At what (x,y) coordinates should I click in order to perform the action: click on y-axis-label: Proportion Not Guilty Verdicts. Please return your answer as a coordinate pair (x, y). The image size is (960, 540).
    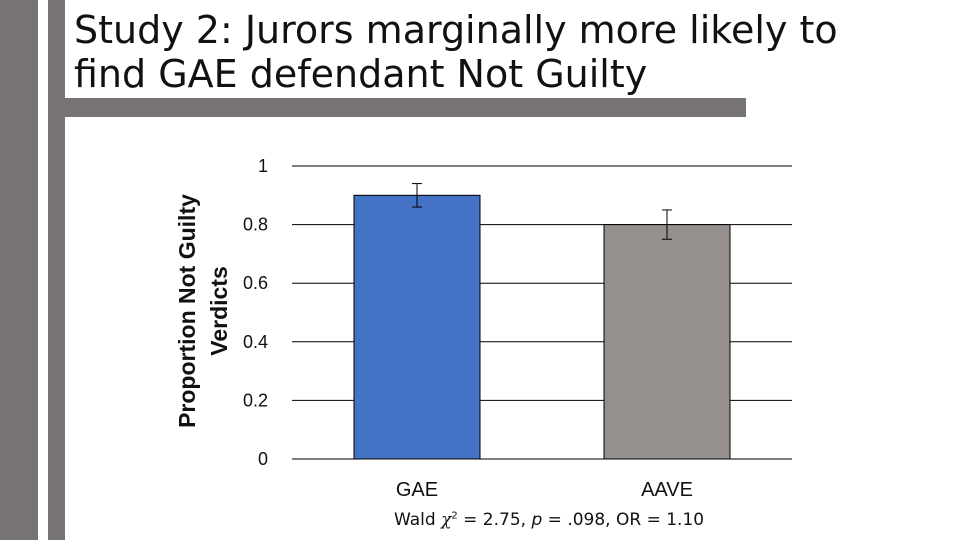
    Looking at the image, I should click on (203, 311).